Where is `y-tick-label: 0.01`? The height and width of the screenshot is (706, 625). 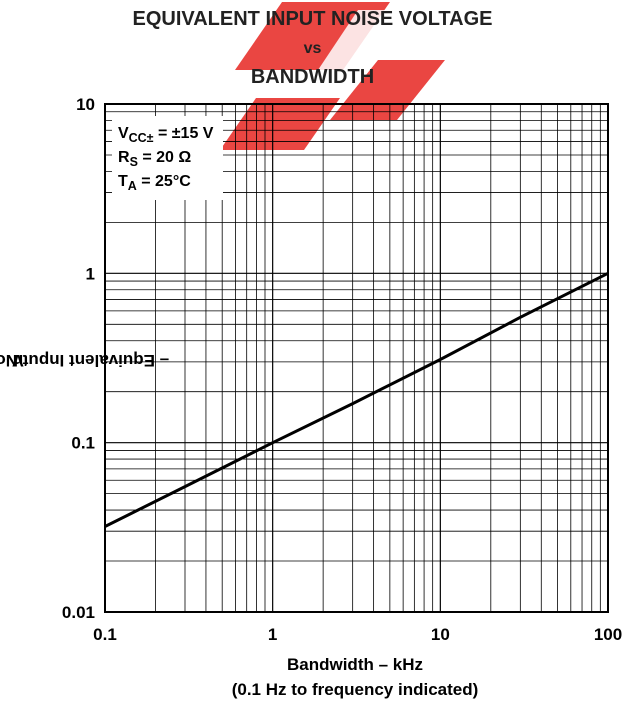 y-tick-label: 0.01 is located at coordinates (78, 612).